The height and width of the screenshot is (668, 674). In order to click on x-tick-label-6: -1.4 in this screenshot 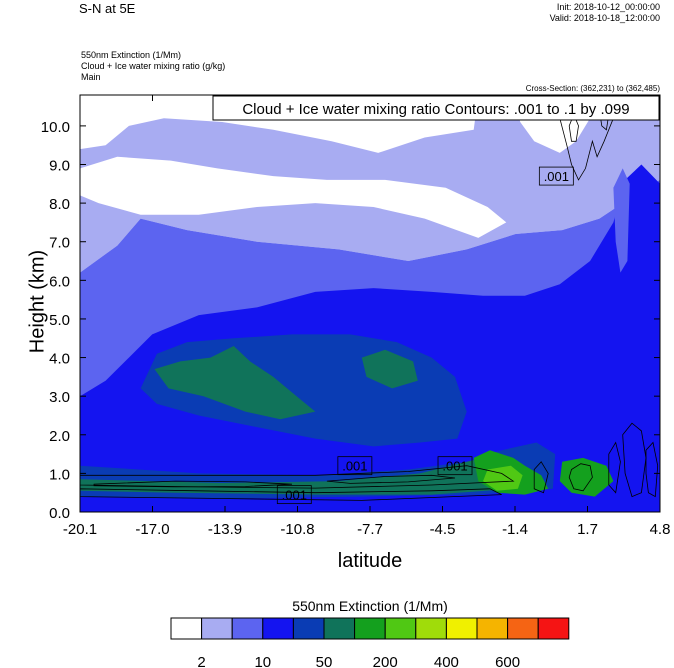, I will do `click(515, 529)`.